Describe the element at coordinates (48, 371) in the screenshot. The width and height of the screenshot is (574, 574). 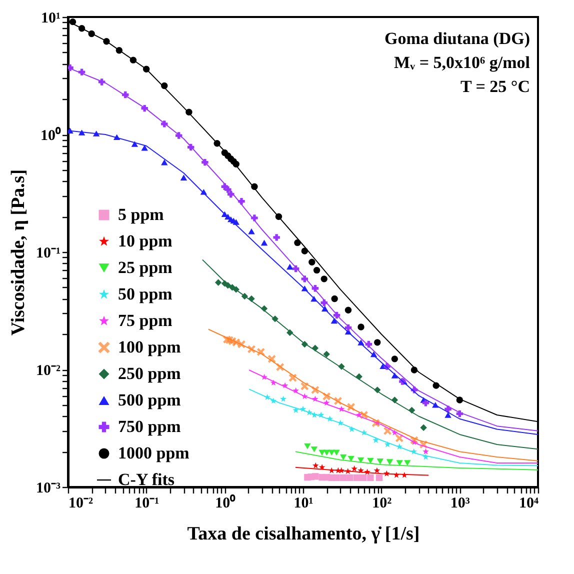
I see `y-tick-label: 10⁻²` at that location.